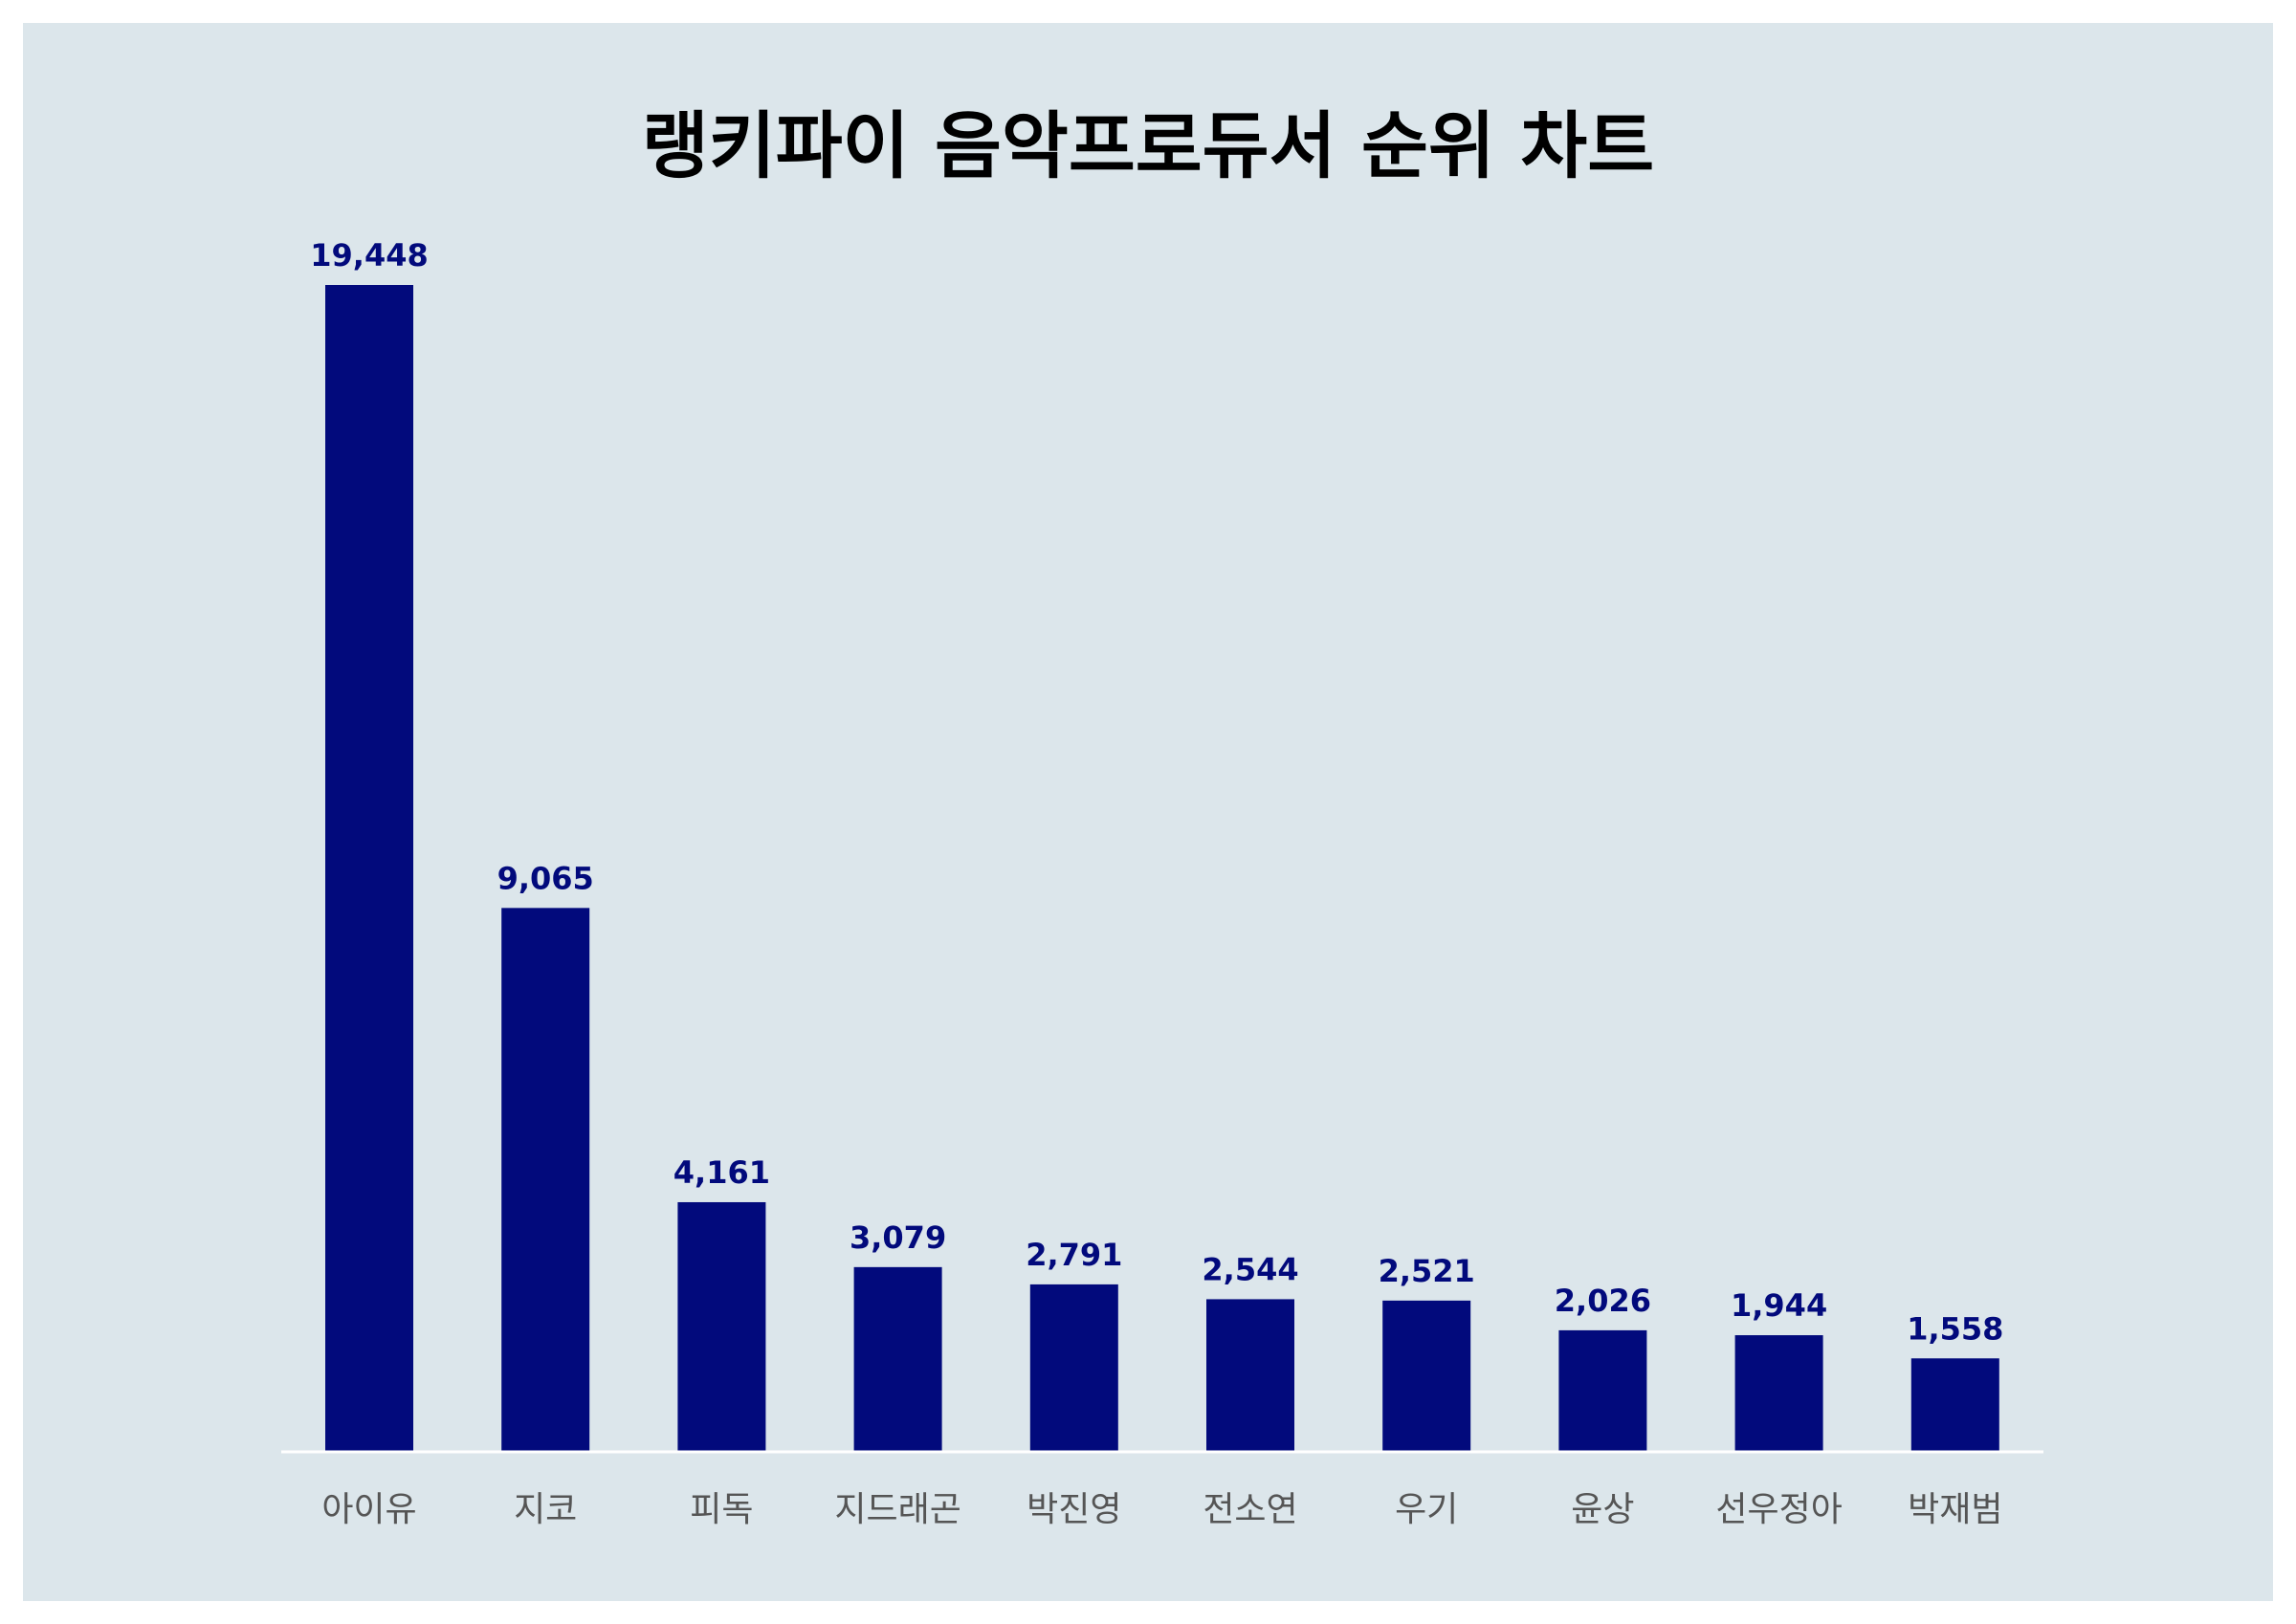 The image size is (2296, 1624). Describe the element at coordinates (1426, 1510) in the screenshot. I see `category-label-7: 우기` at that location.